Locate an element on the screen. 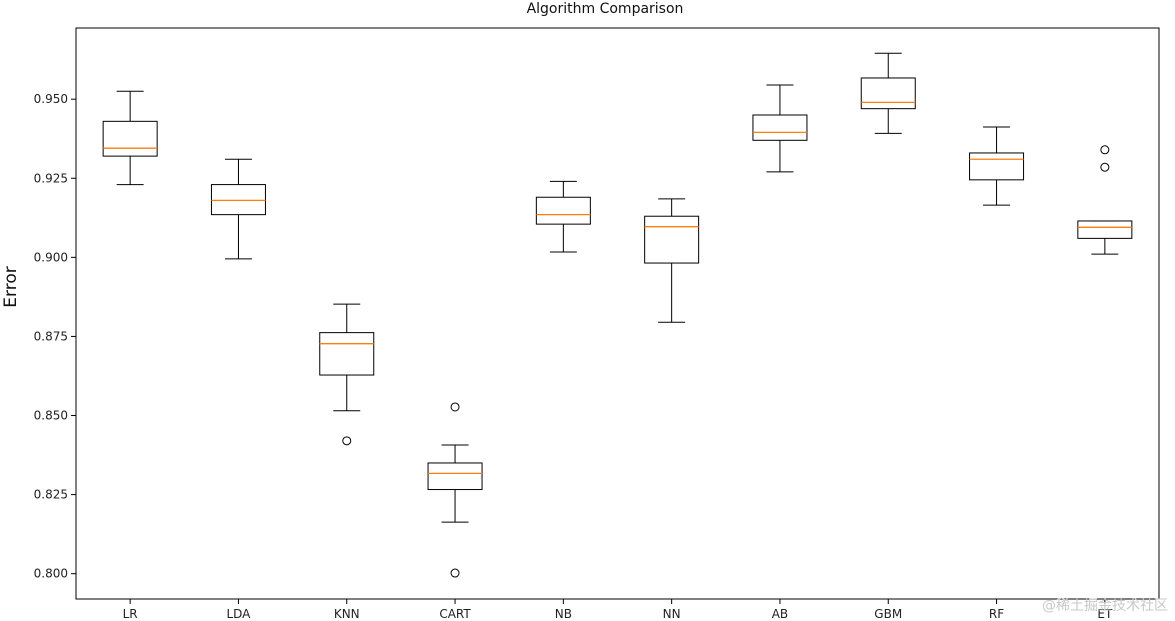 Image resolution: width=1175 pixels, height=621 pixels. box-gbm is located at coordinates (888, 93).